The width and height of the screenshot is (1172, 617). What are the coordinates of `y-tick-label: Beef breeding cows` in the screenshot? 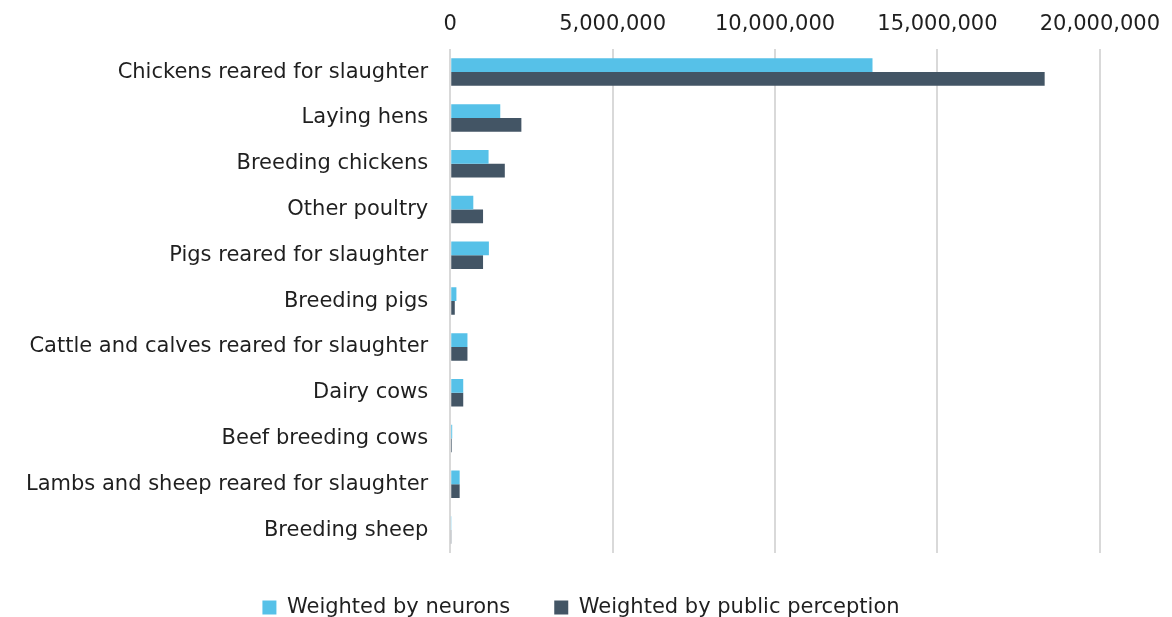 It's located at (325, 436).